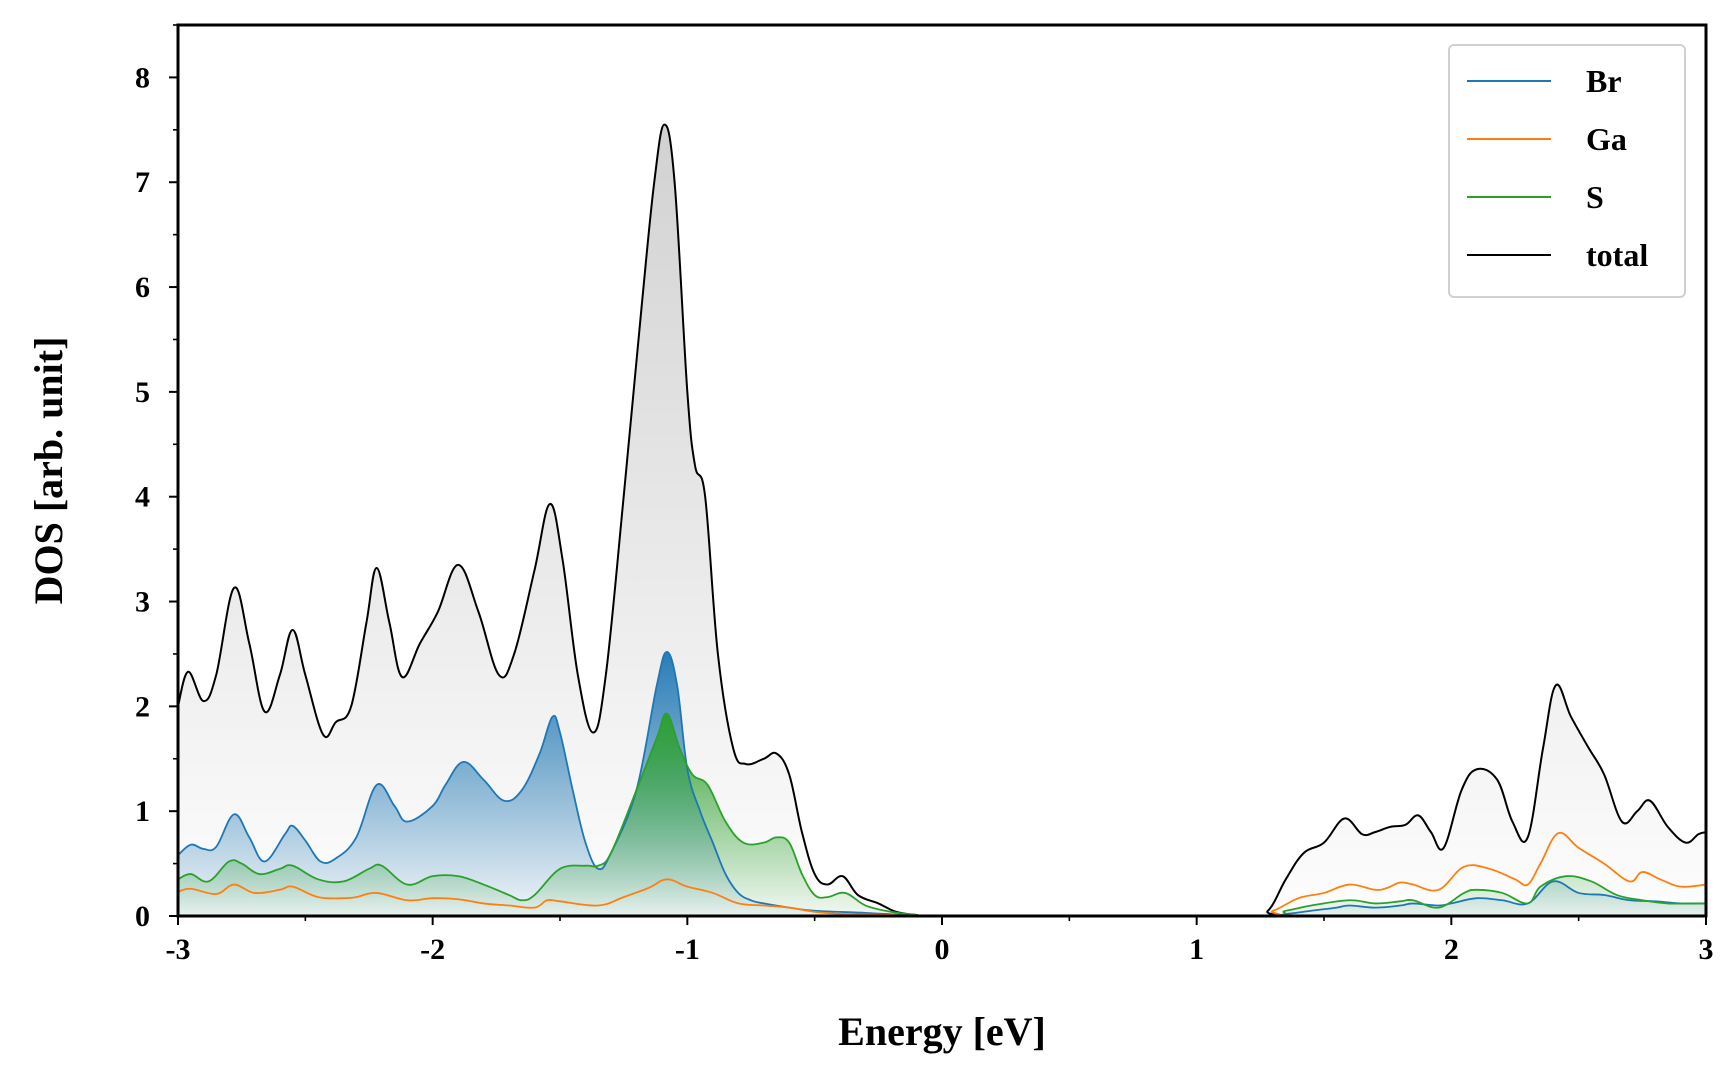  I want to click on x-axis-title: Energy [eV], so click(942, 1031).